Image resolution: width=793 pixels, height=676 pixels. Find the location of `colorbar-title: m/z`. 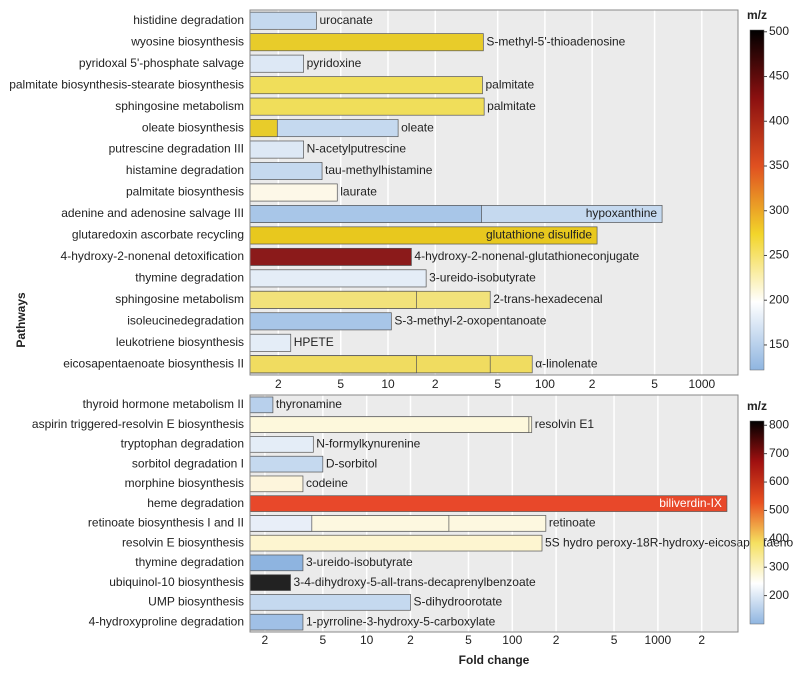

colorbar-title: m/z is located at coordinates (757, 15).